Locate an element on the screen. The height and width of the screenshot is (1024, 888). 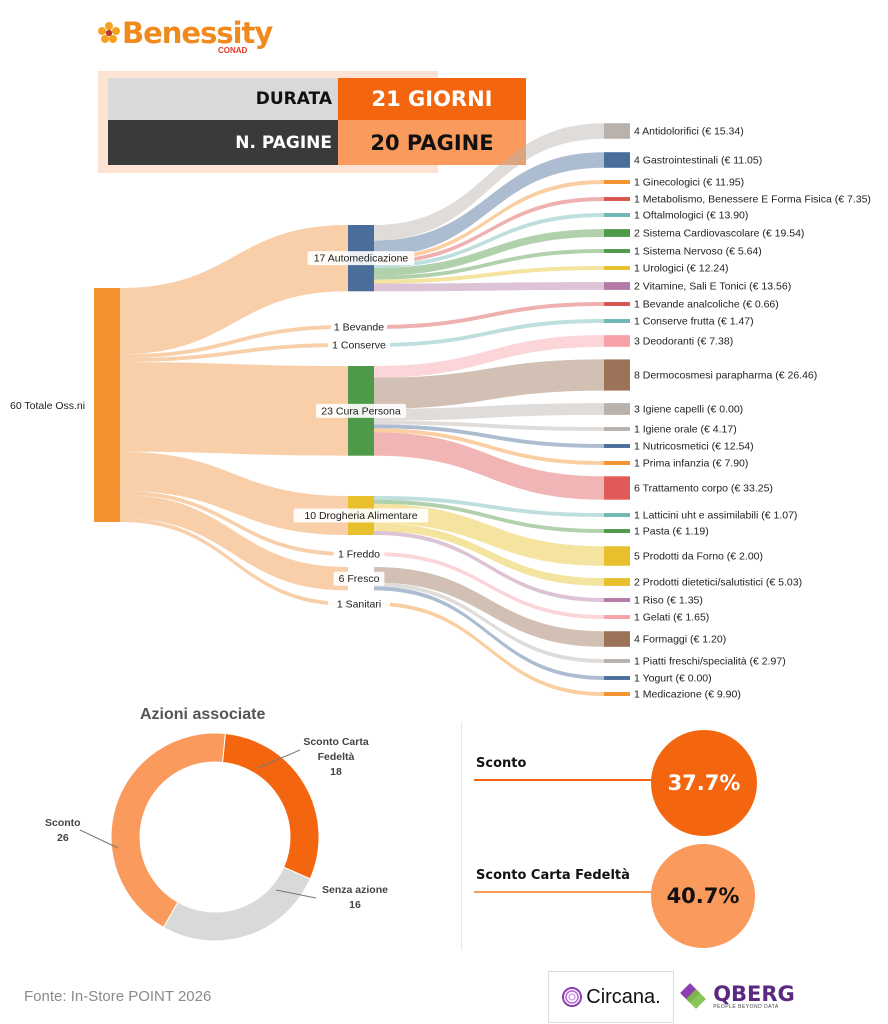
leaf-label-1-latticini-uht-e-assimilabili-1-07: 1 Latticini uht e assimilabili (€ 1.07) is located at coordinates (715, 516).